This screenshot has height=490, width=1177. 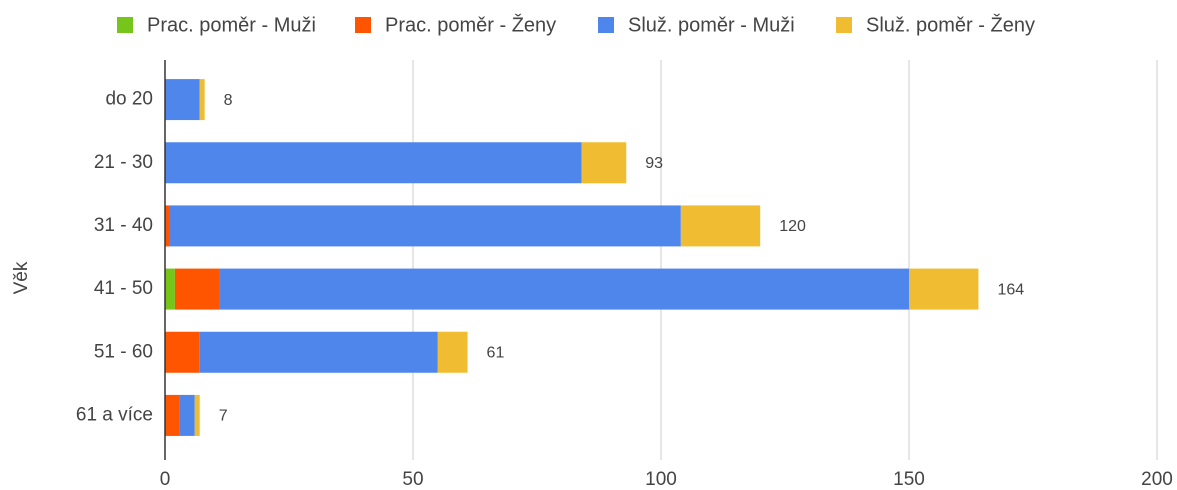 What do you see at coordinates (661, 479) in the screenshot?
I see `x-tick-label: 100` at bounding box center [661, 479].